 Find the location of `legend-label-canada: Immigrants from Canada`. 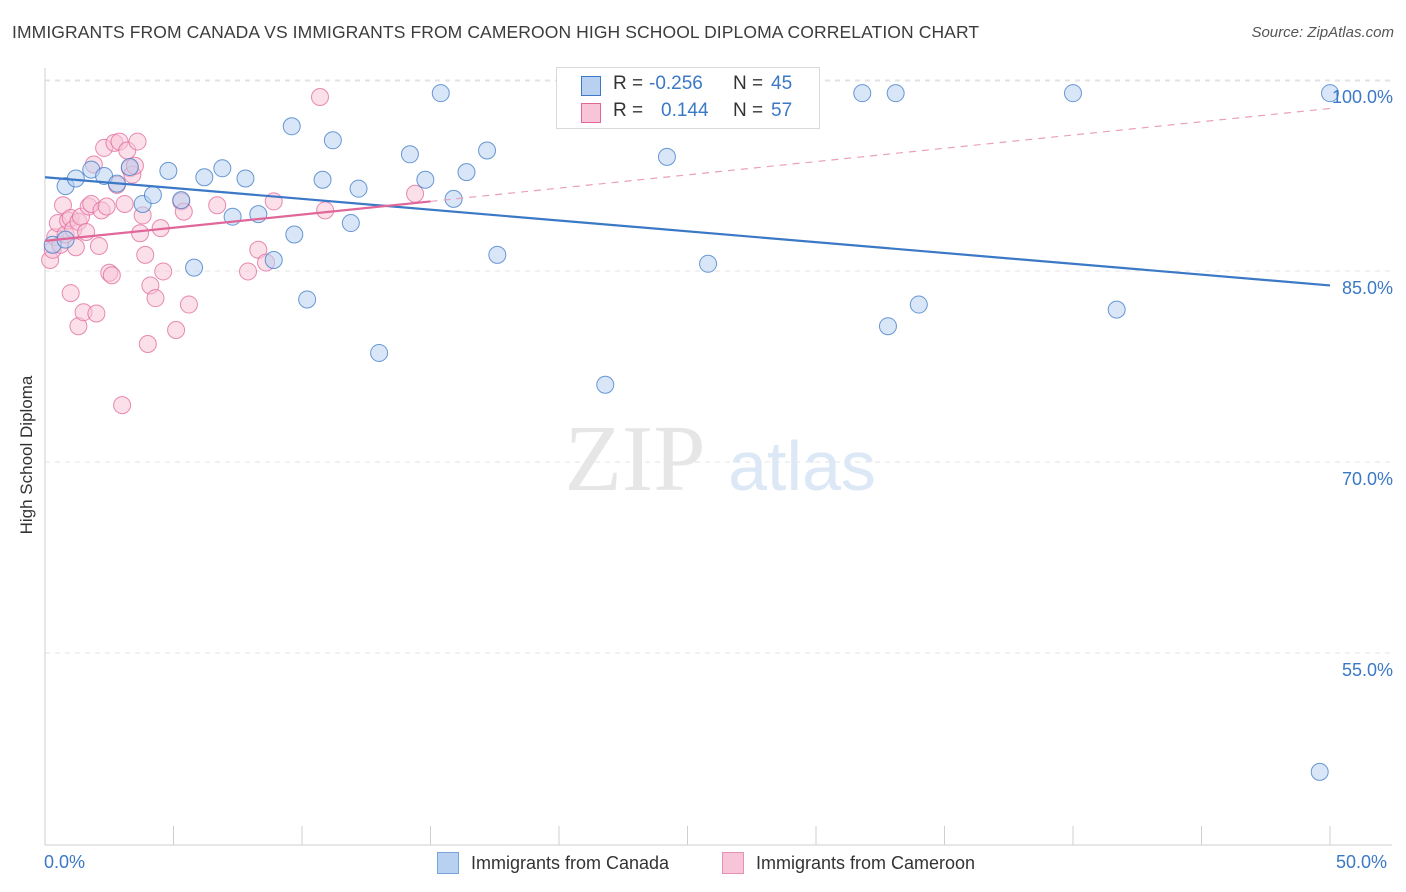

legend-label-canada: Immigrants from Canada is located at coordinates (570, 863).